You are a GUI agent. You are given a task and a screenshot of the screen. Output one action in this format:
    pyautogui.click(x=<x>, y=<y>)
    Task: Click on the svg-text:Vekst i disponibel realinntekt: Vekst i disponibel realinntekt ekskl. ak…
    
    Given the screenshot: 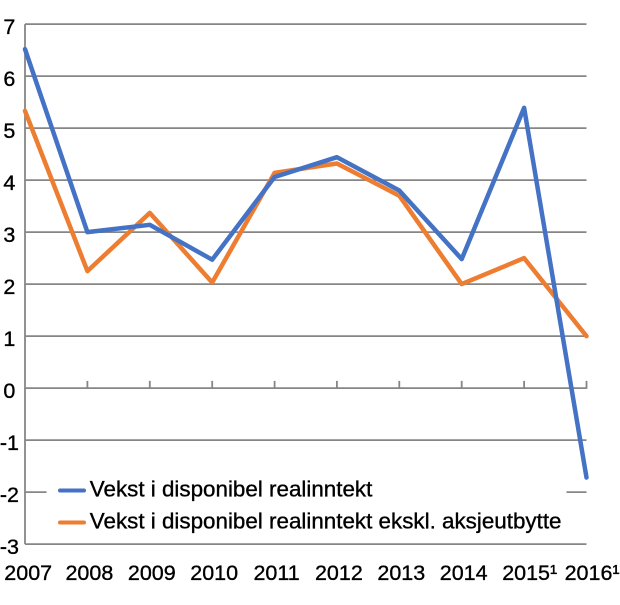 What is the action you would take?
    pyautogui.click(x=326, y=521)
    